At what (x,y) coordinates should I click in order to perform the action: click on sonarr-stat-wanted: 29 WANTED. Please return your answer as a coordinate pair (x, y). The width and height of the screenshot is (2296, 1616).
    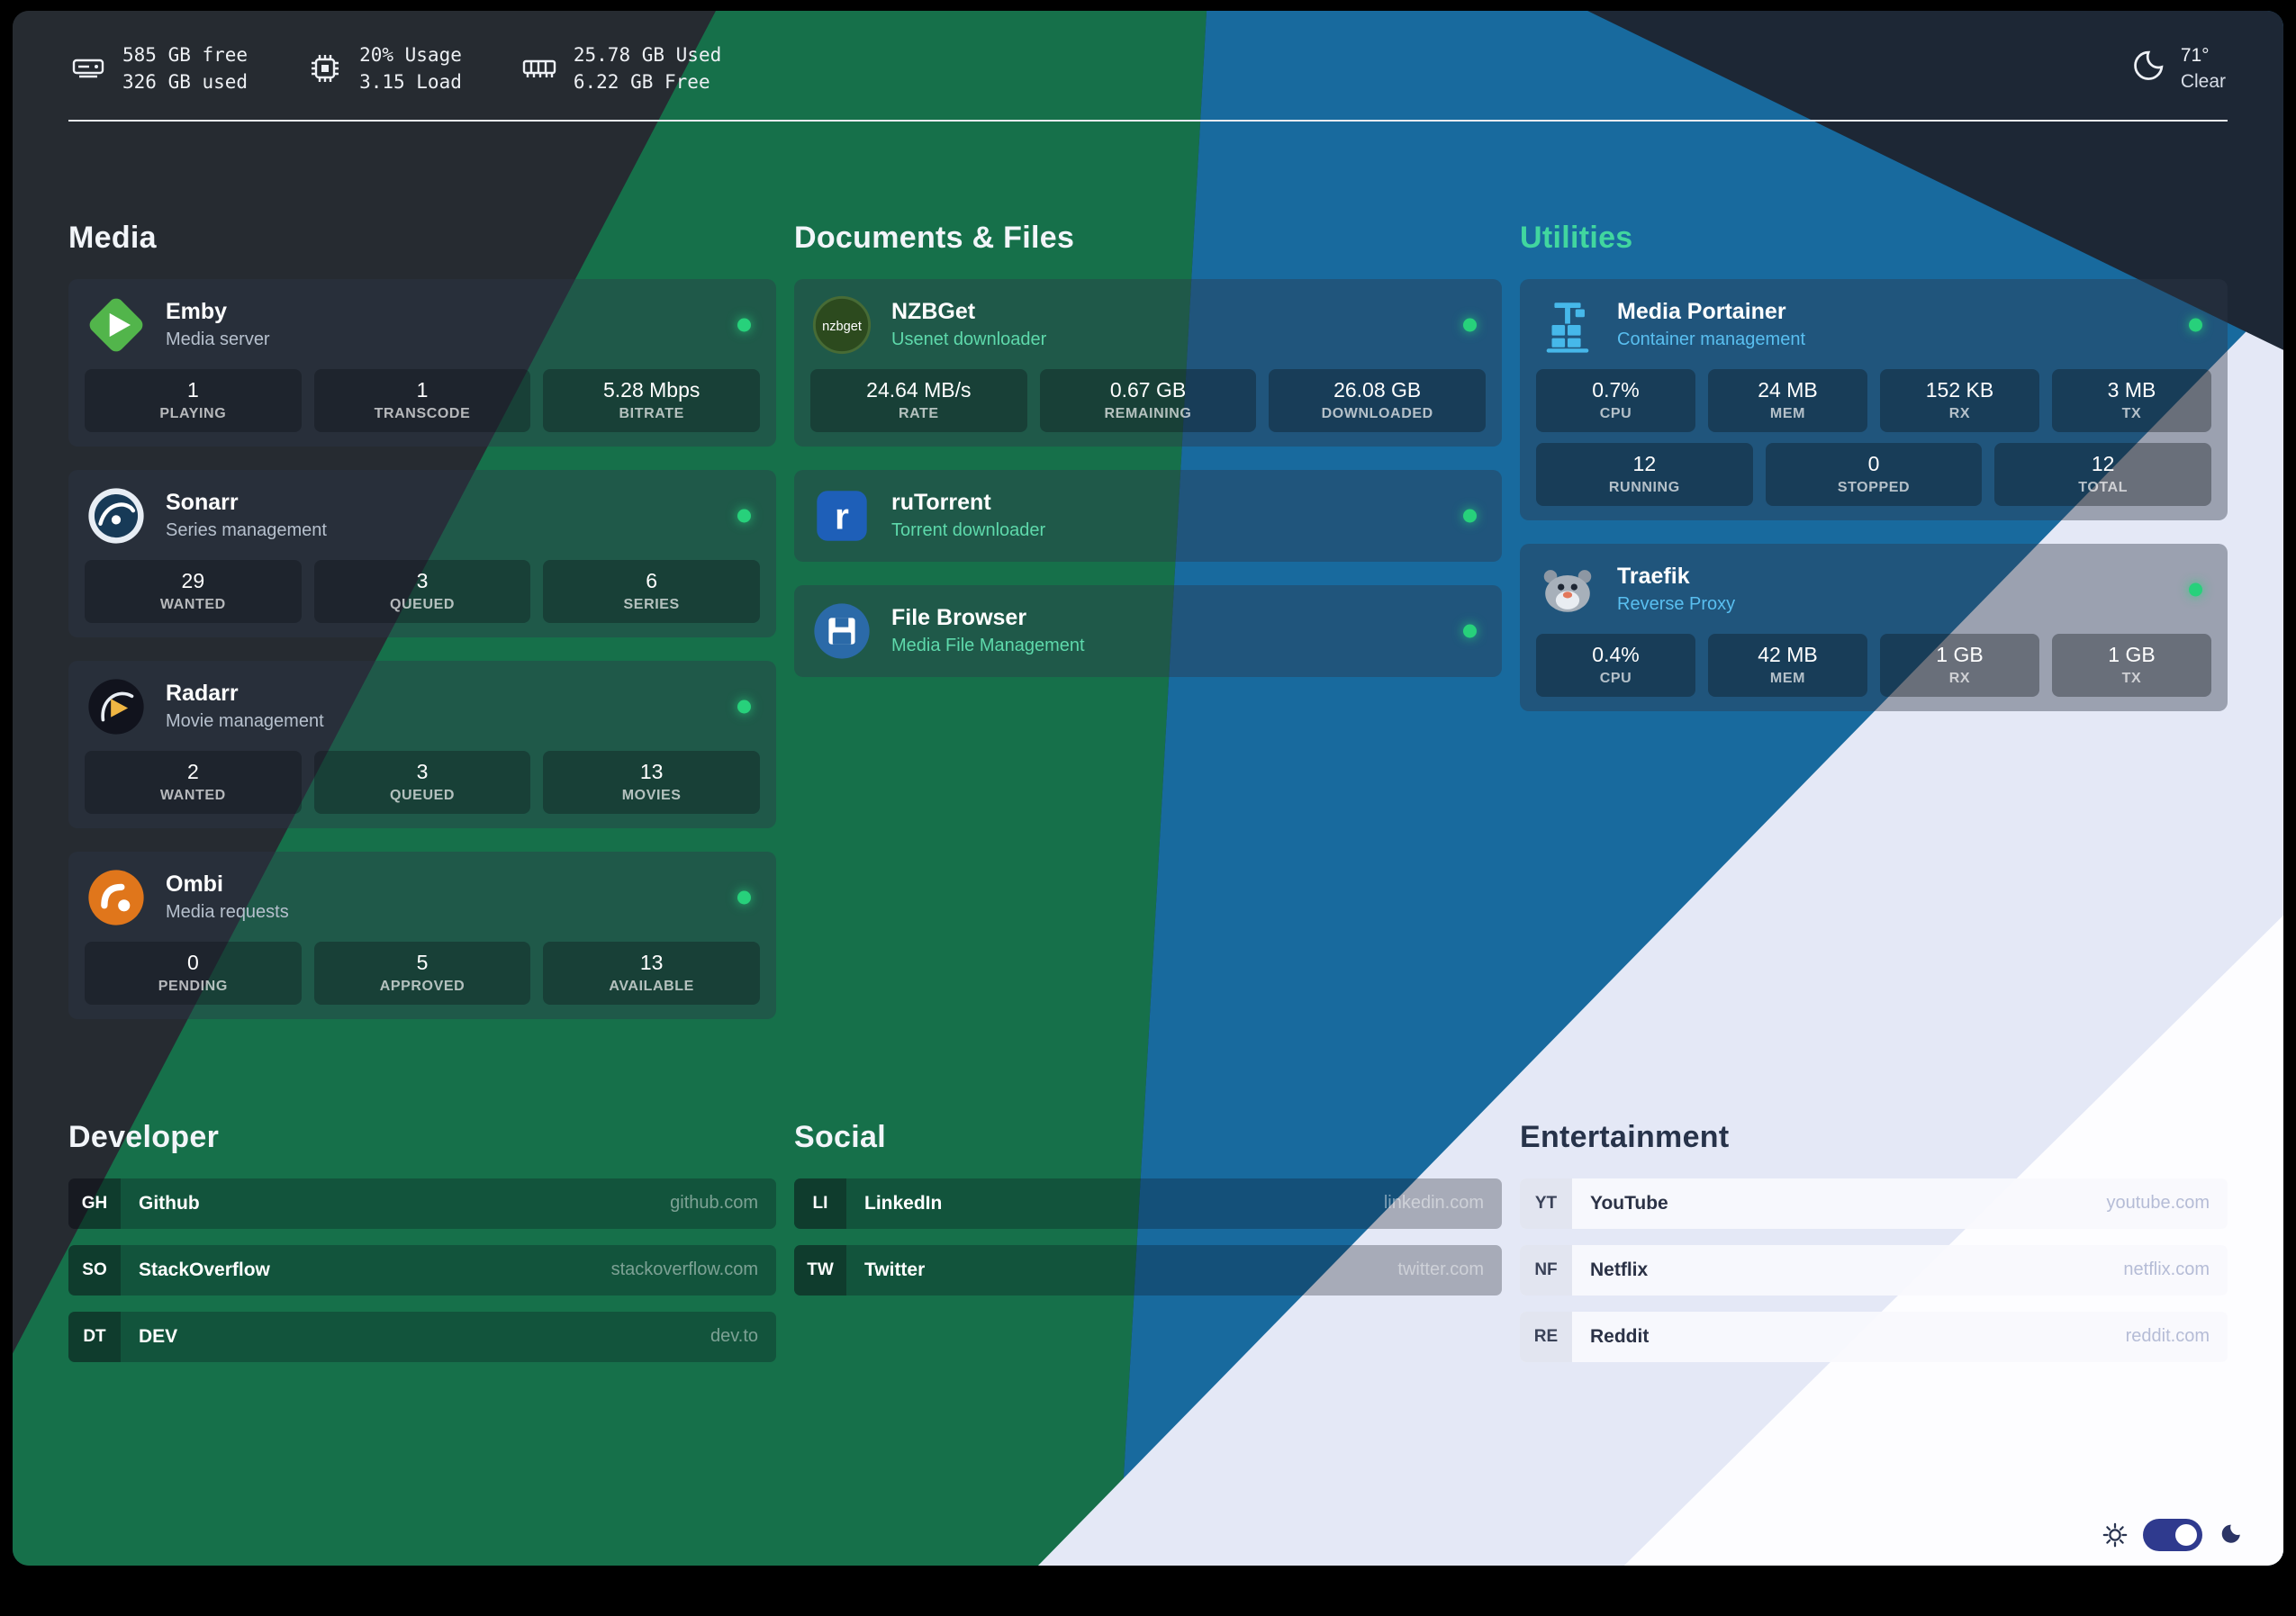
    Looking at the image, I should click on (193, 591).